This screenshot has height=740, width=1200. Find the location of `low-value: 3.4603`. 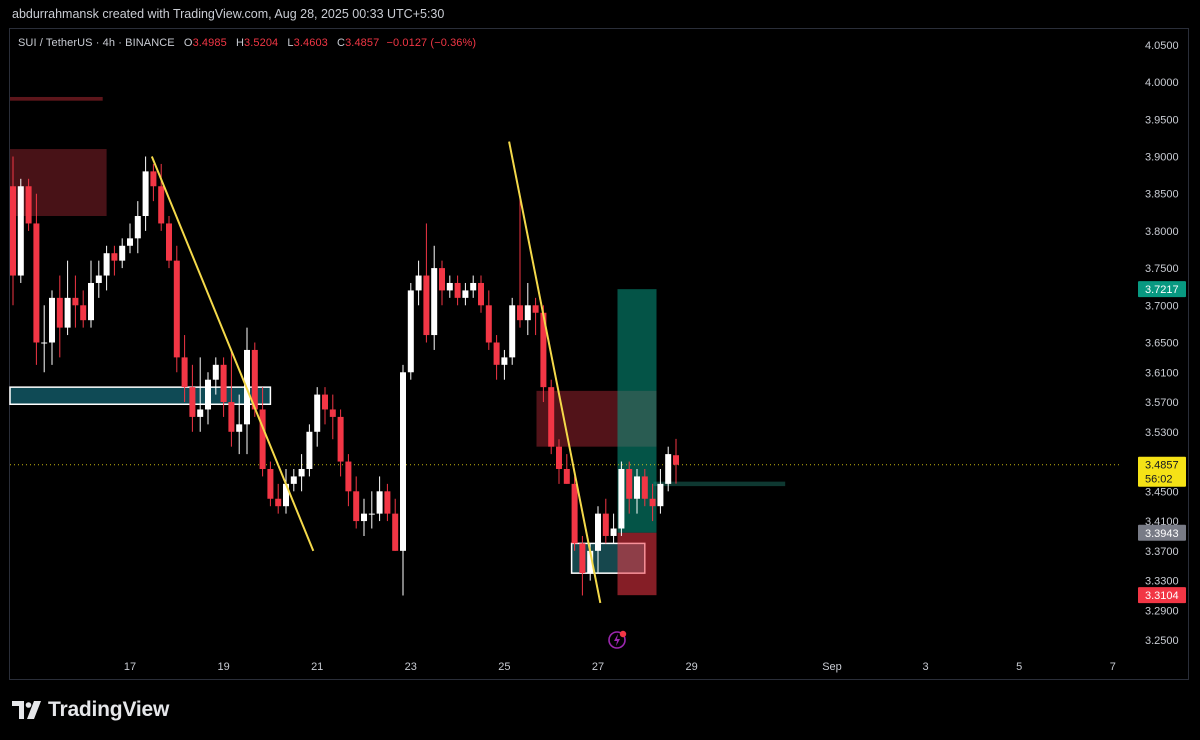

low-value: 3.4603 is located at coordinates (310, 43).